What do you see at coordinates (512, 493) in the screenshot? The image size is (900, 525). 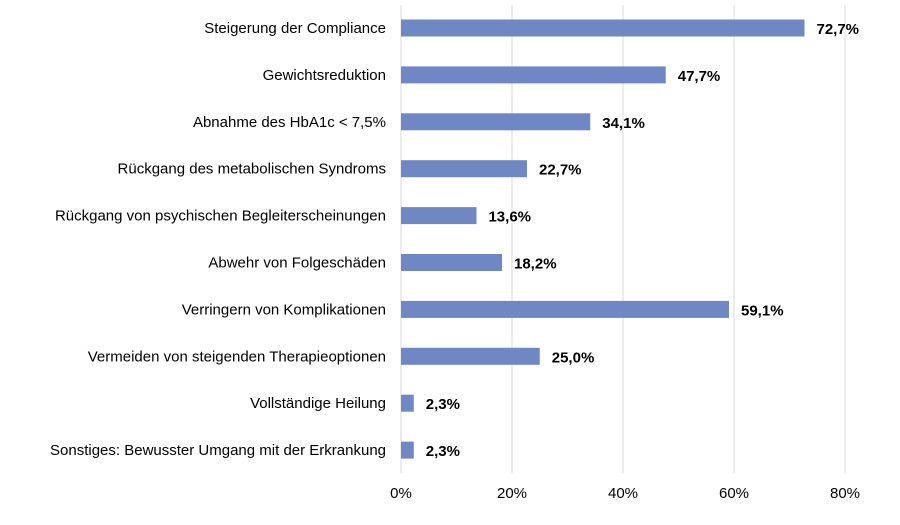 I see `x-tick-label: 20%` at bounding box center [512, 493].